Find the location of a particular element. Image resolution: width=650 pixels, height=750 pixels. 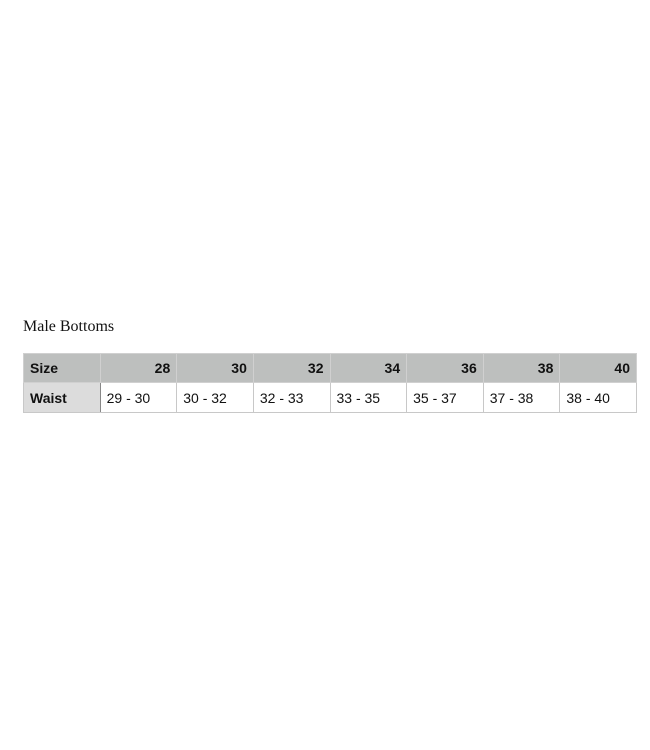

size-header-row: Size 28 30 32 34 36 38 40 is located at coordinates (330, 368).